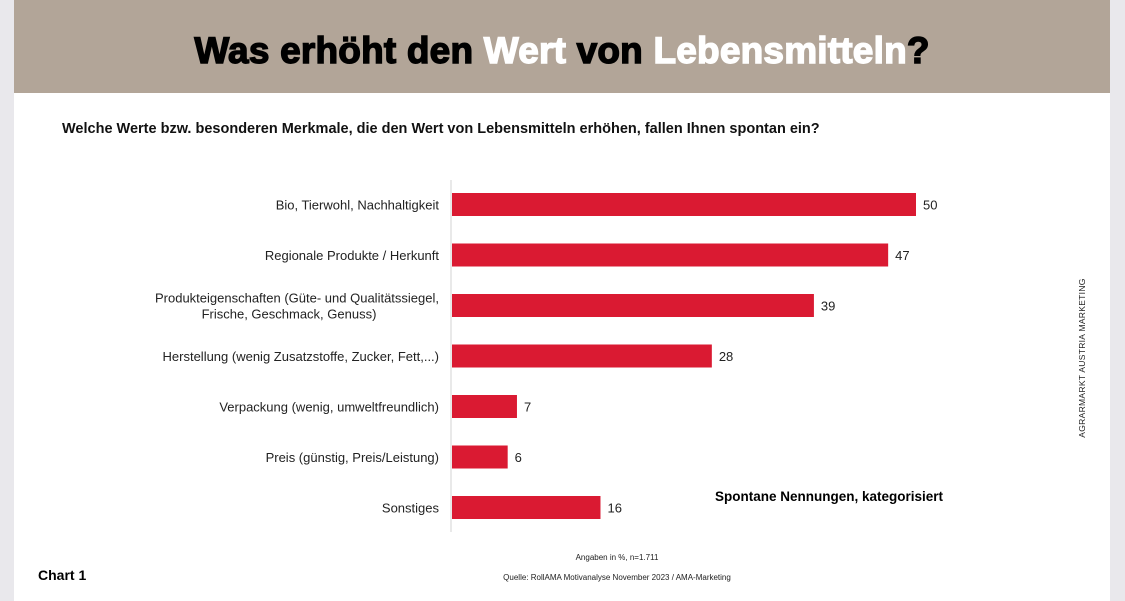 The width and height of the screenshot is (1125, 601). Describe the element at coordinates (617, 557) in the screenshot. I see `footnote: Angaben in %, n=1.711` at that location.